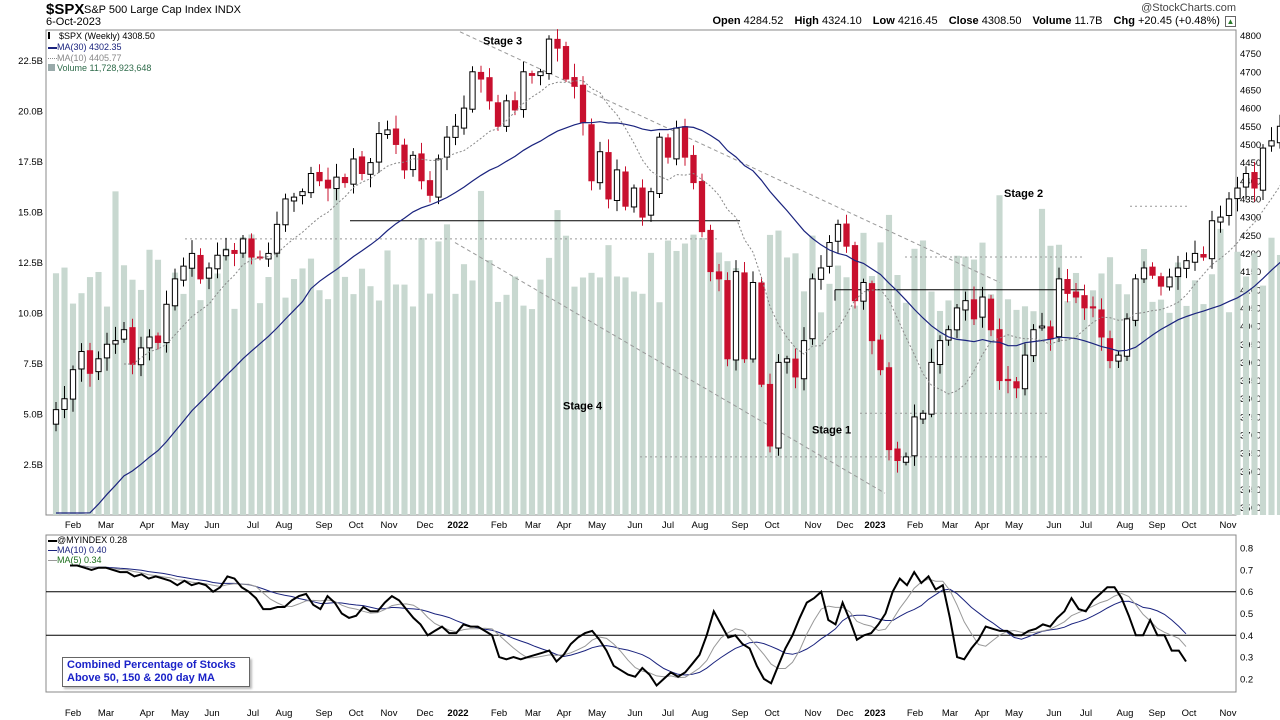 The image size is (1280, 720). What do you see at coordinates (147, 525) in the screenshot?
I see `x-tick-label: Apr` at bounding box center [147, 525].